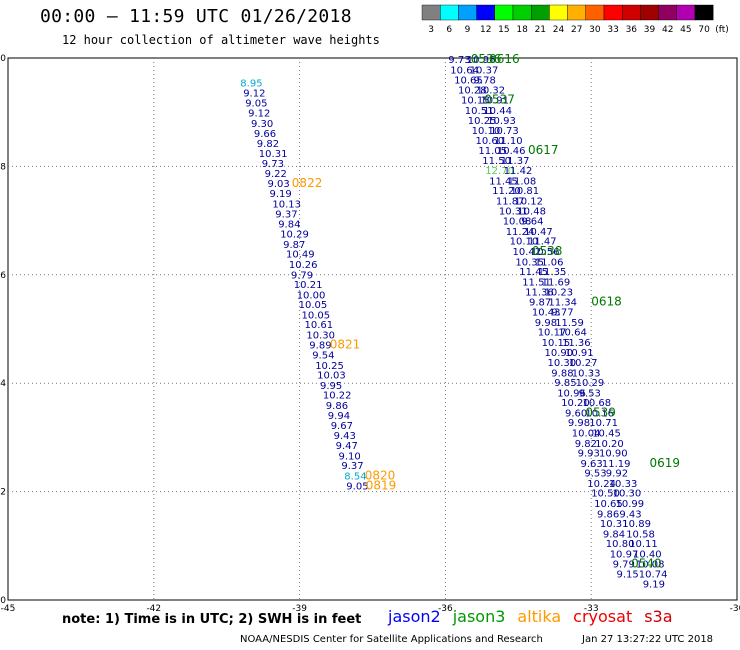 The height and width of the screenshot is (650, 740). I want to click on satellite-name-jason2: jason2, so click(414, 616).